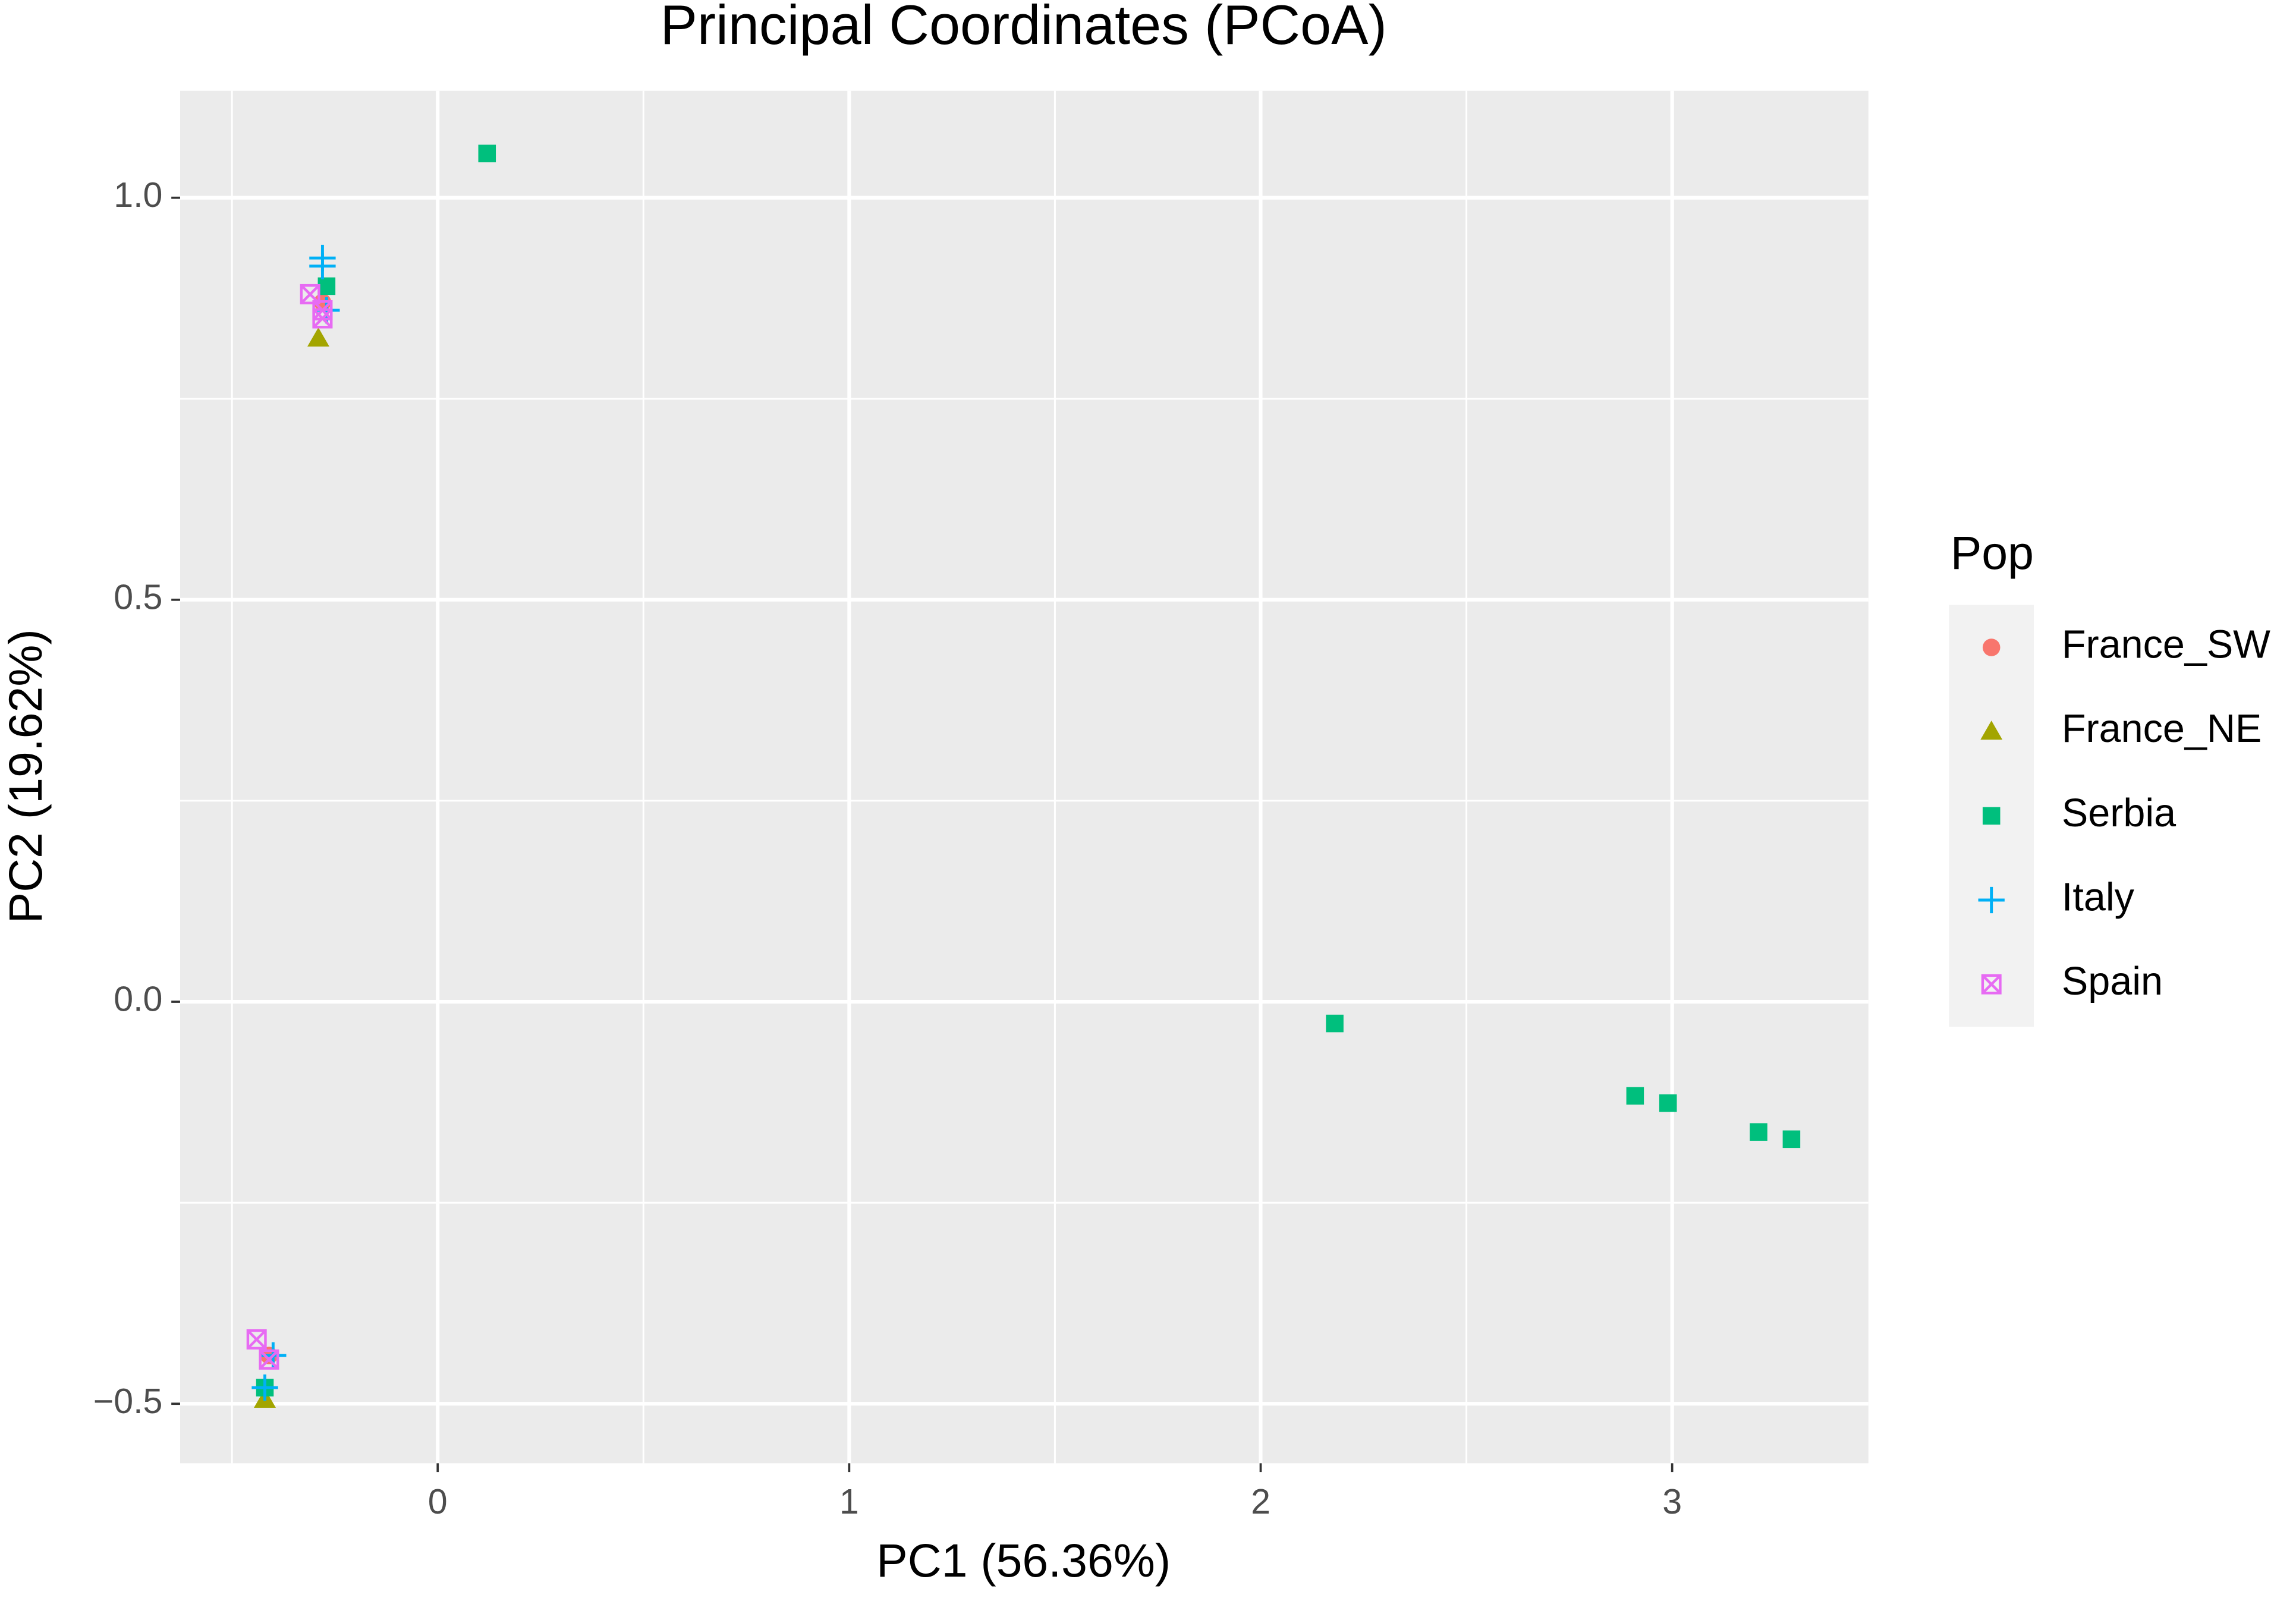 This screenshot has width=2296, height=1598. What do you see at coordinates (1672, 1501) in the screenshot?
I see `x-tick-label: 3` at bounding box center [1672, 1501].